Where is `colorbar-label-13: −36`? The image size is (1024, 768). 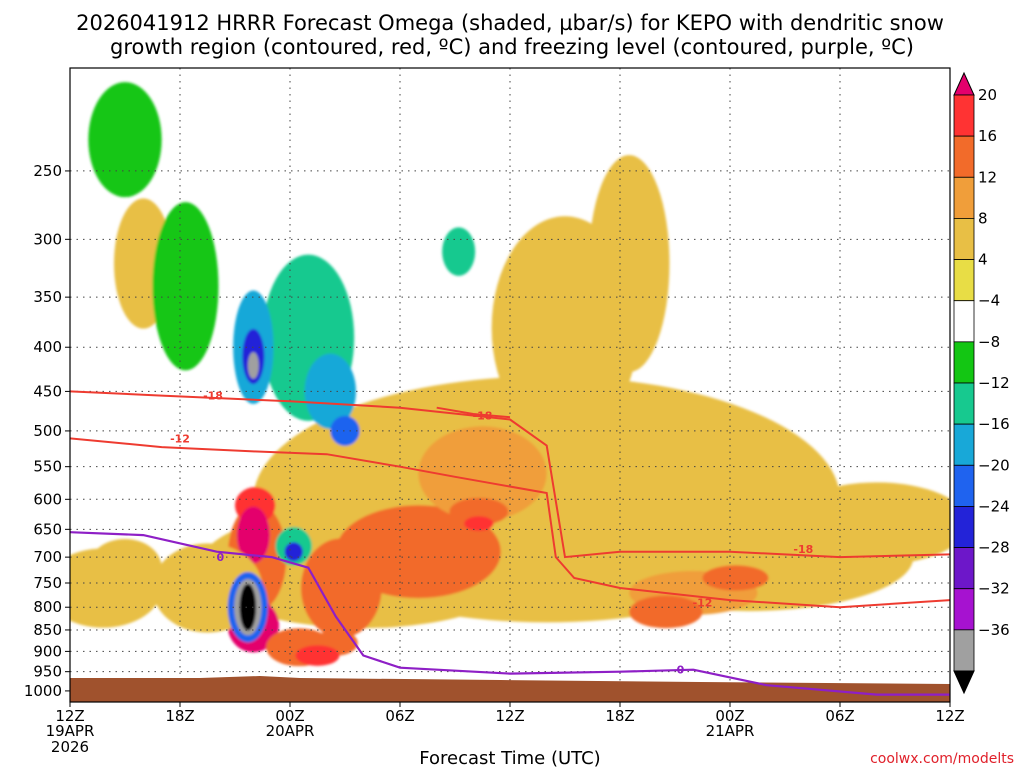
colorbar-label-13: −36 is located at coordinates (994, 630).